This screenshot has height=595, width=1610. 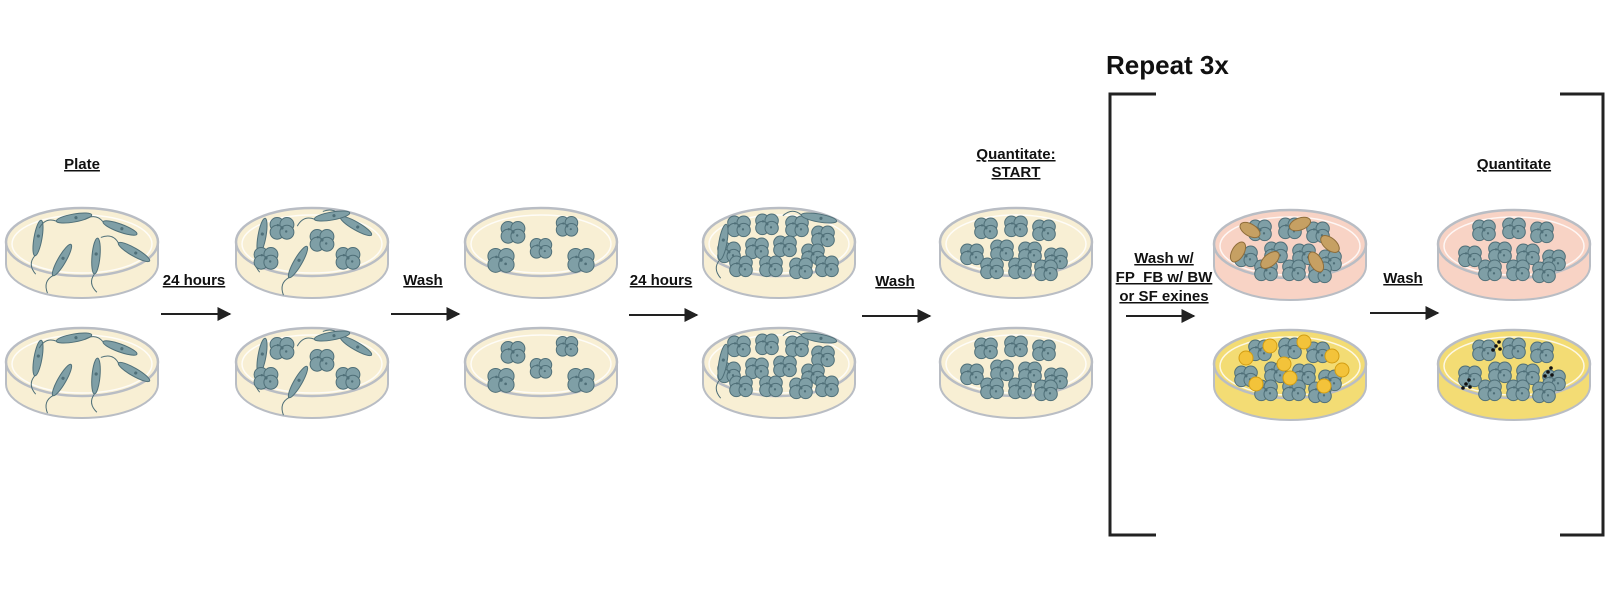 I want to click on repeat-wash-label-line2: FP_FB w/ BW, so click(x=1165, y=277).